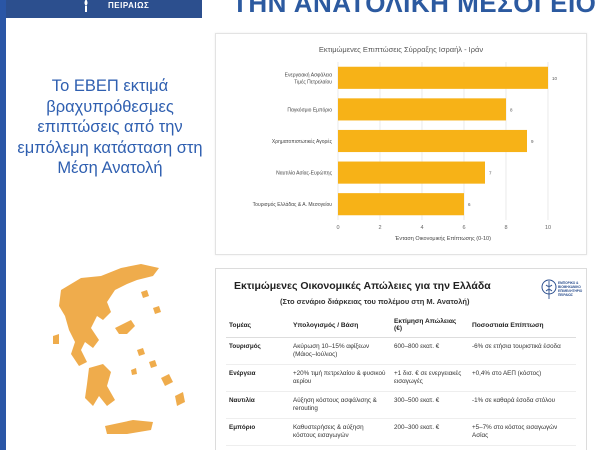 This screenshot has height=450, width=600. I want to click on cell-impact: +5–7% στο κόστος εισαγωγών Ασίας, so click(522, 432).